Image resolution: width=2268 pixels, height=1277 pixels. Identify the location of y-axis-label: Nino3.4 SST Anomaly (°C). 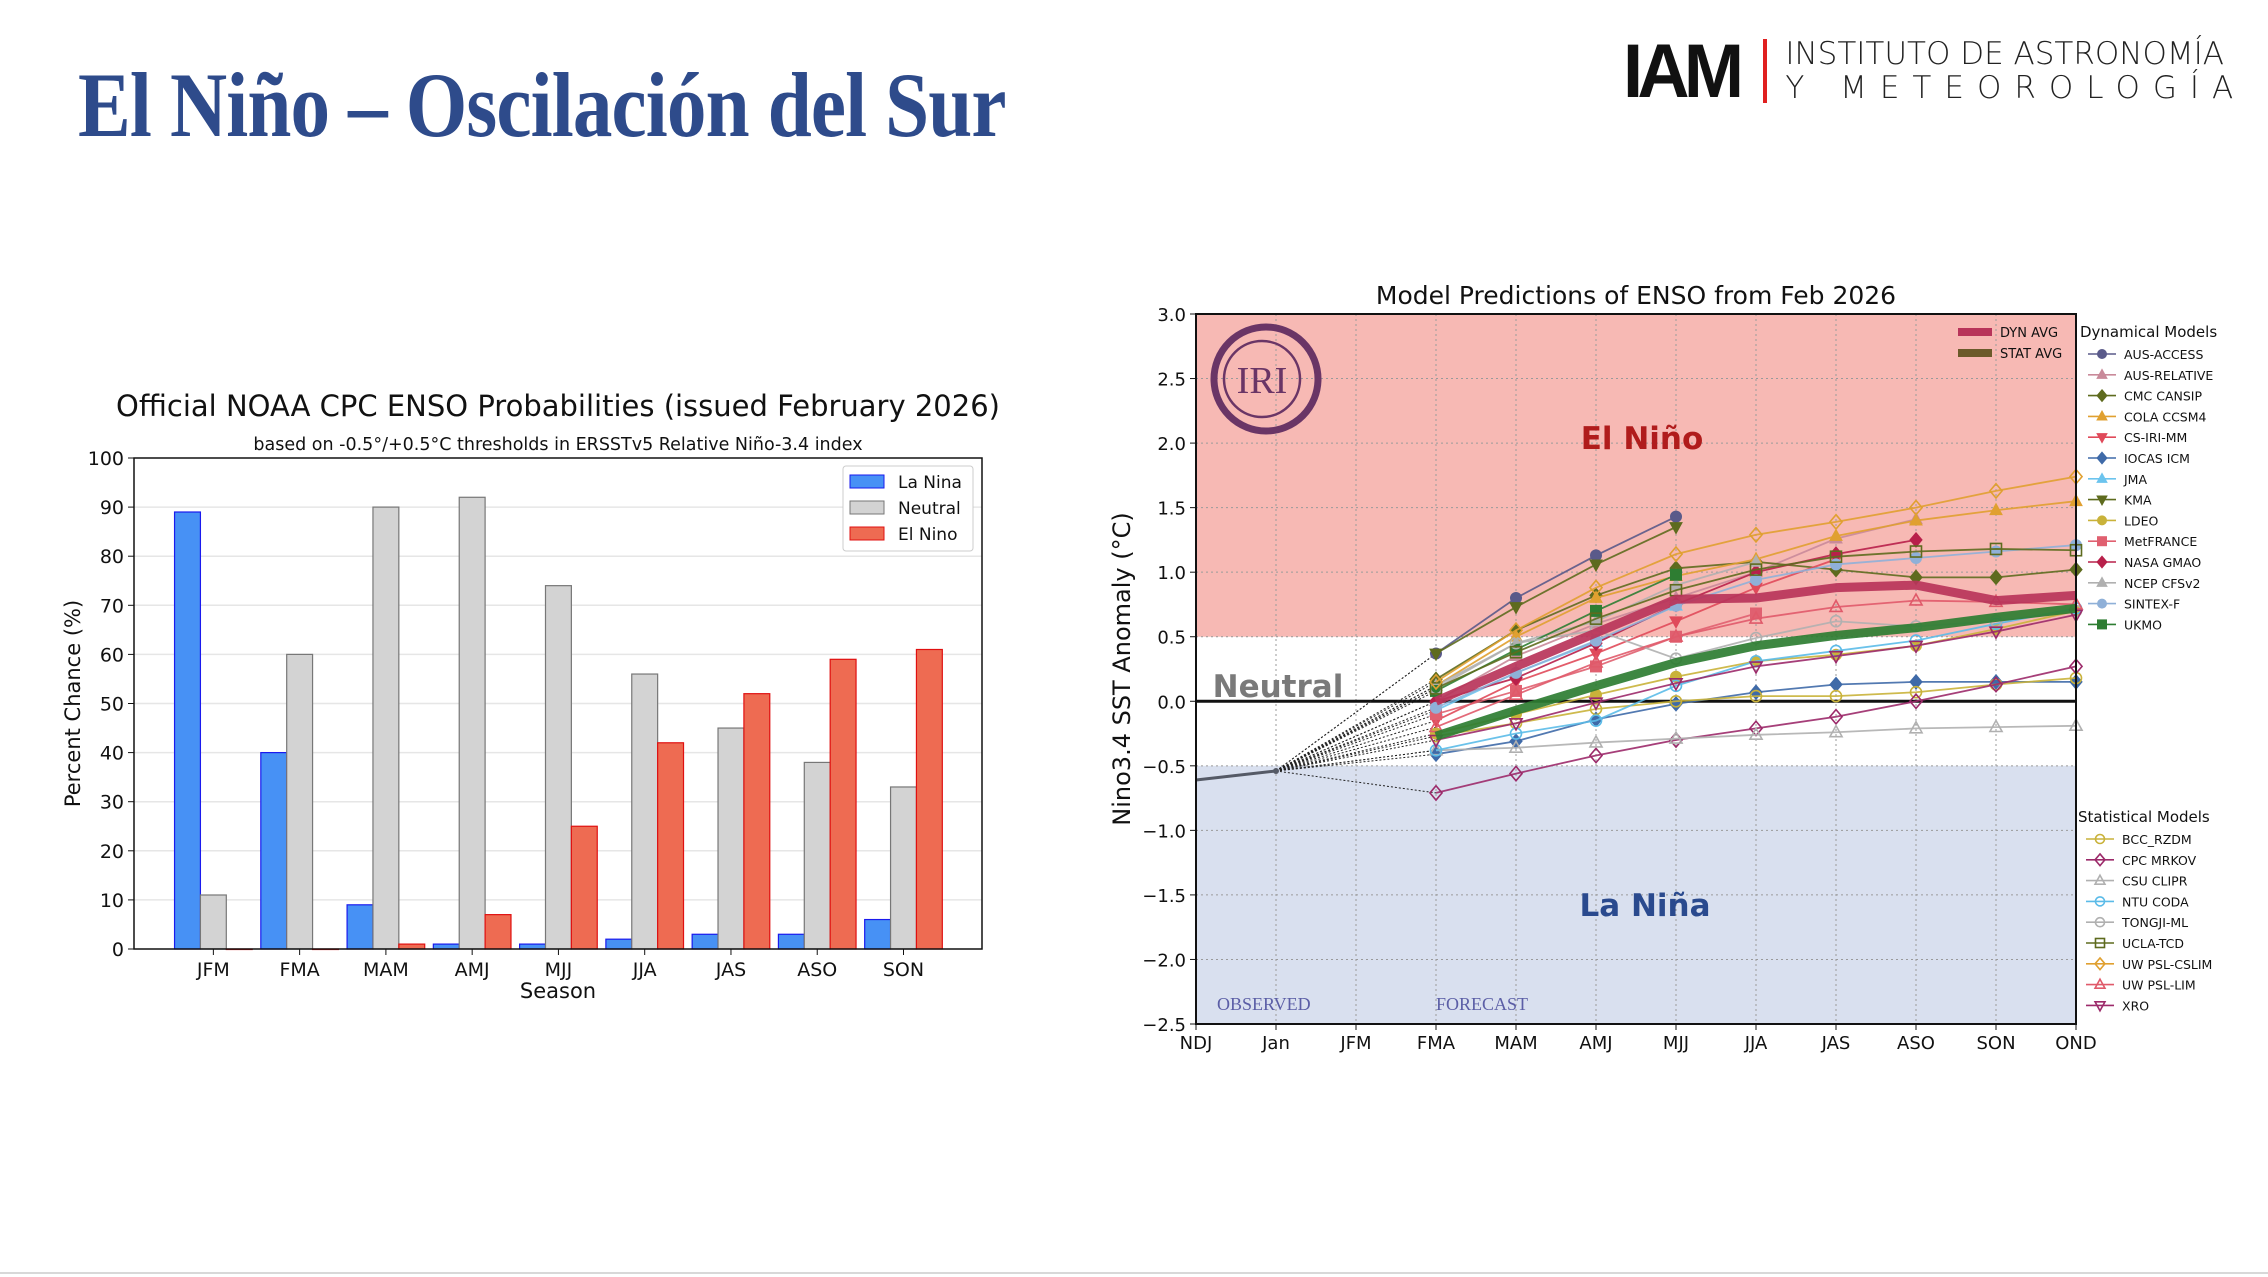
(1122, 668).